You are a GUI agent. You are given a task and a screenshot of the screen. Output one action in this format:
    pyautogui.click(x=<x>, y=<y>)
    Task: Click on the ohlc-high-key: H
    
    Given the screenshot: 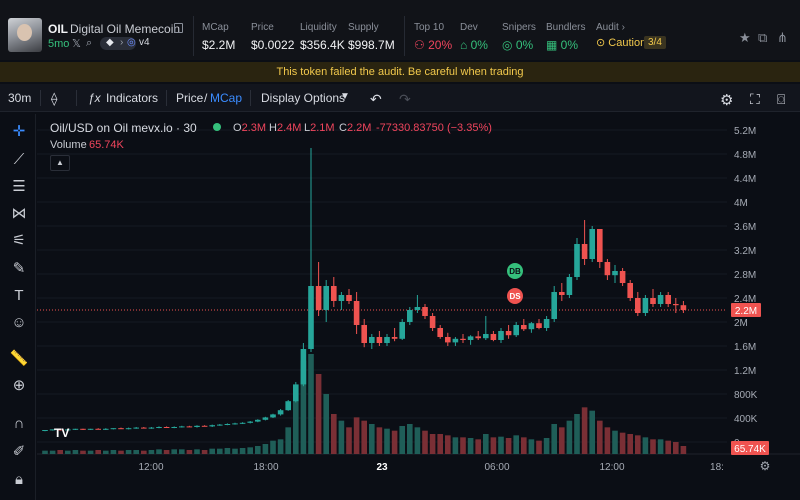 What is the action you would take?
    pyautogui.click(x=273, y=128)
    